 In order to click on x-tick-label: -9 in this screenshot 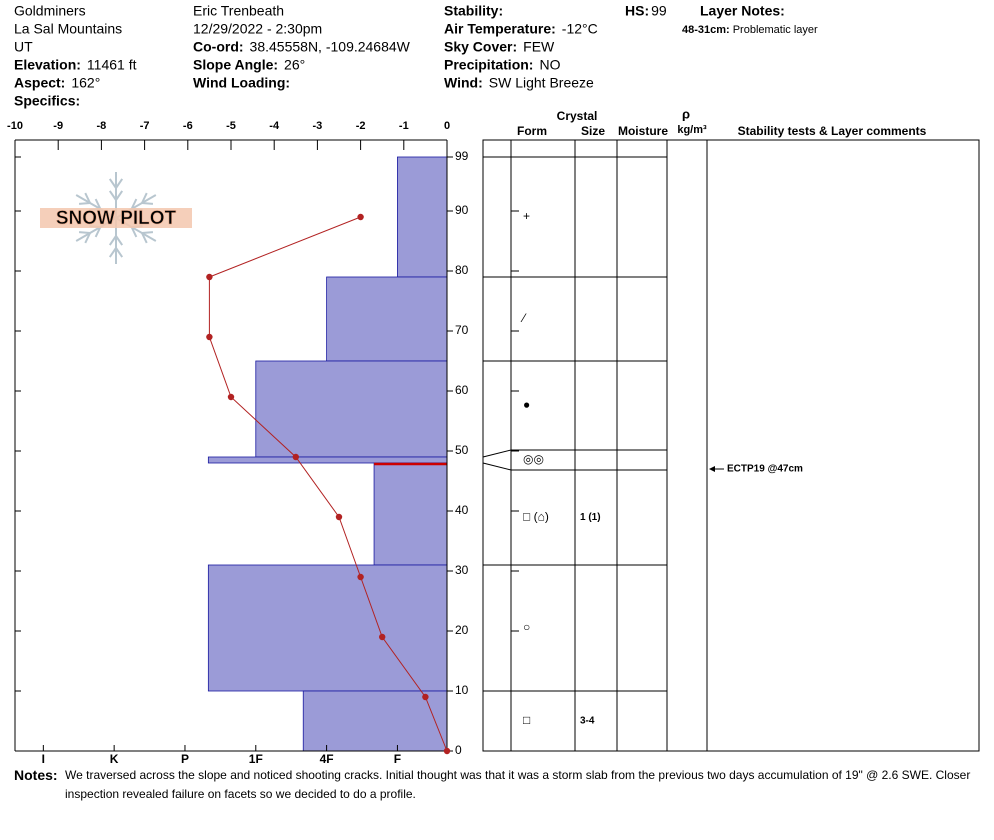, I will do `click(58, 126)`.